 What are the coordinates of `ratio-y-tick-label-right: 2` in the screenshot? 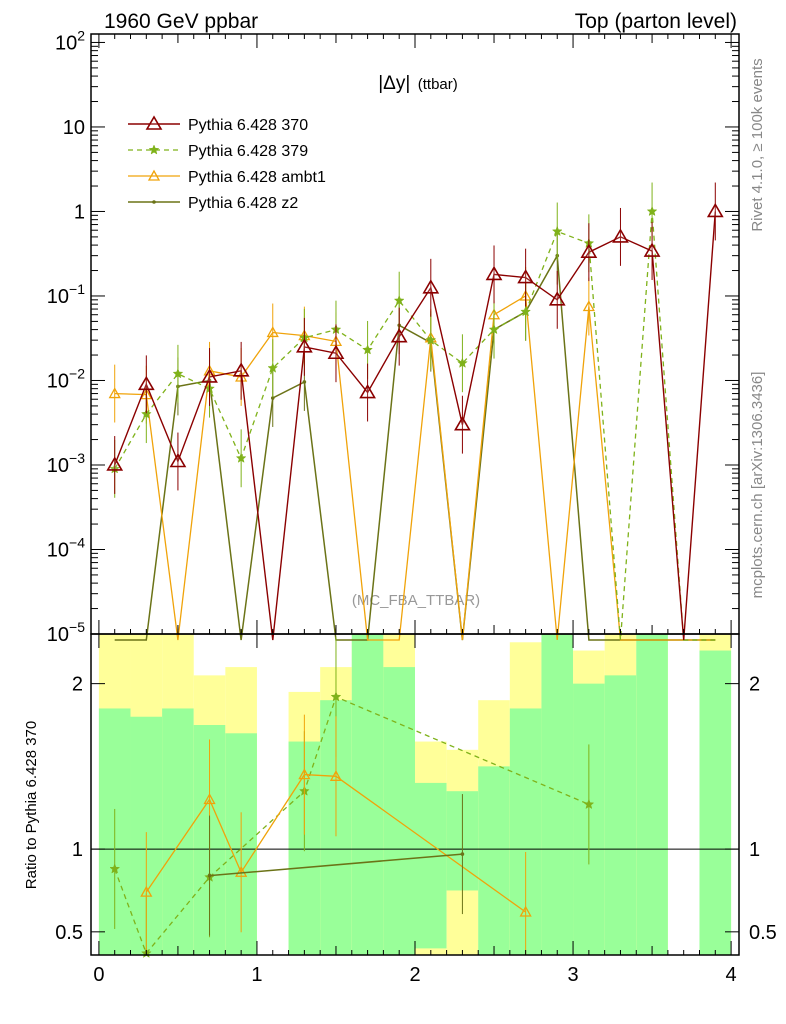 It's located at (754, 685).